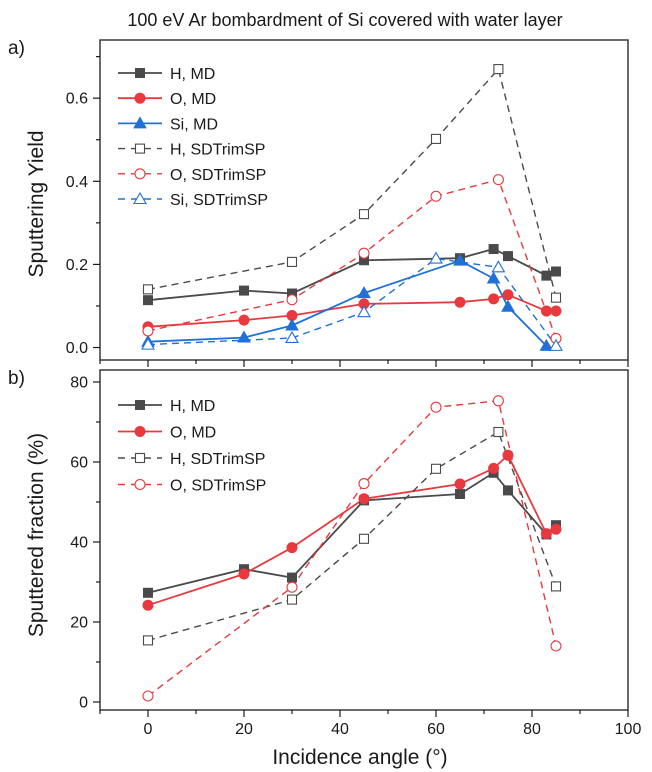 The height and width of the screenshot is (772, 652). Describe the element at coordinates (79, 543) in the screenshot. I see `panel-b-y-tick-label: 40` at that location.